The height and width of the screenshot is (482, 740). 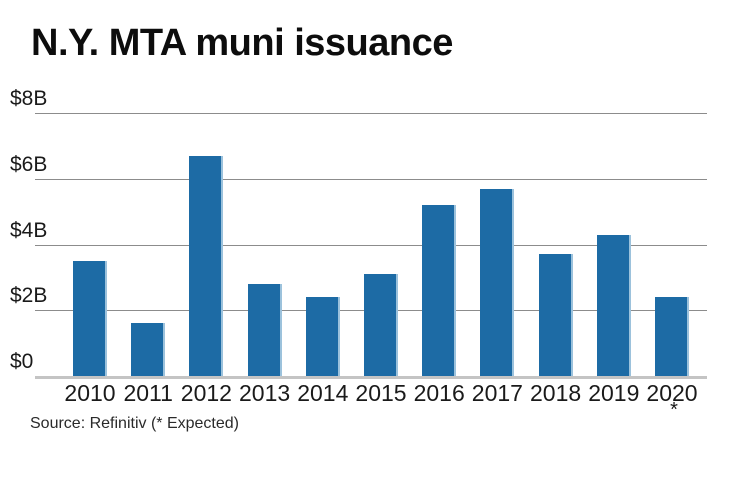 I want to click on x-tick-label: 2011, so click(x=148, y=393).